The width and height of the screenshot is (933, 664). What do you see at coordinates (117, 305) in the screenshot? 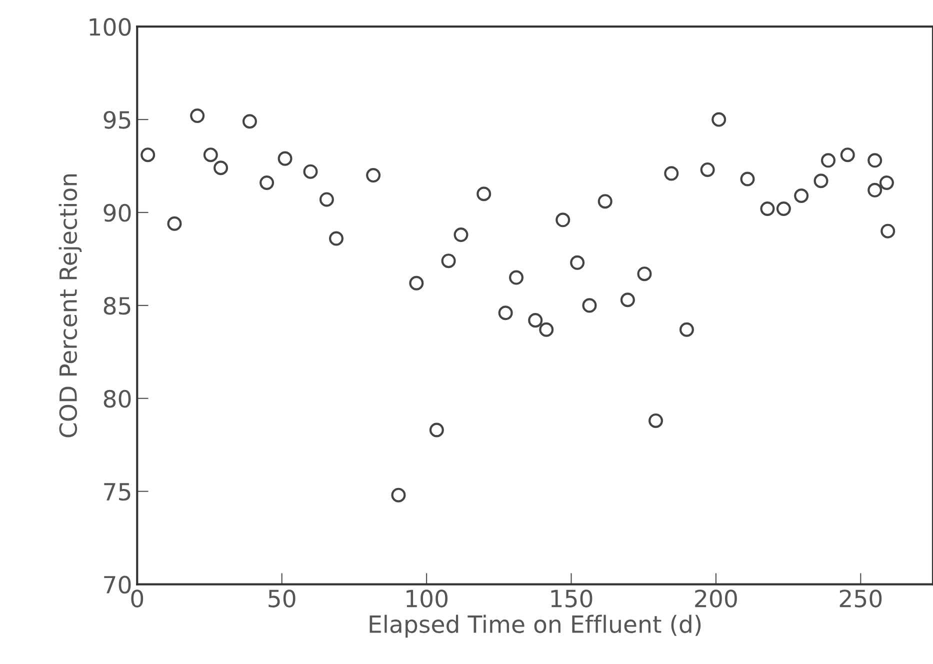
I see `y-tick-label: 85` at bounding box center [117, 305].